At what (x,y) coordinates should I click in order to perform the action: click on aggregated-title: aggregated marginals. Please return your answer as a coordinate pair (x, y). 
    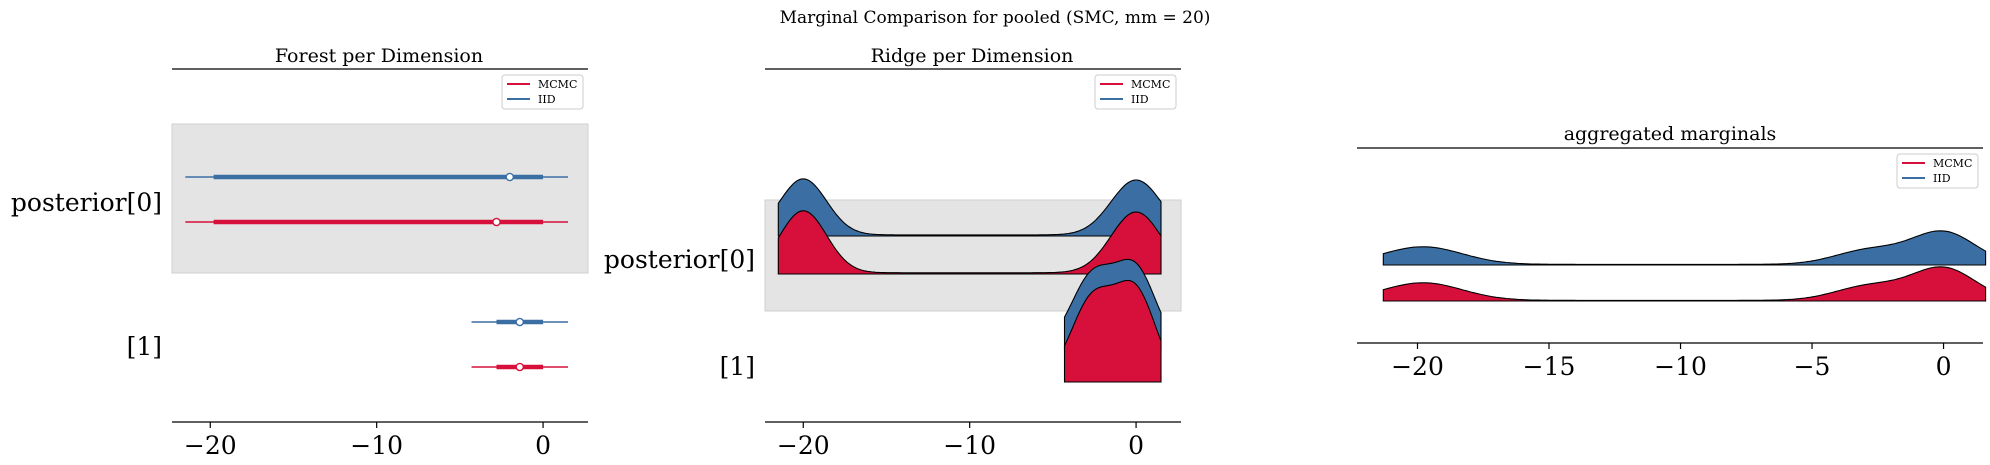
    Looking at the image, I should click on (1670, 134).